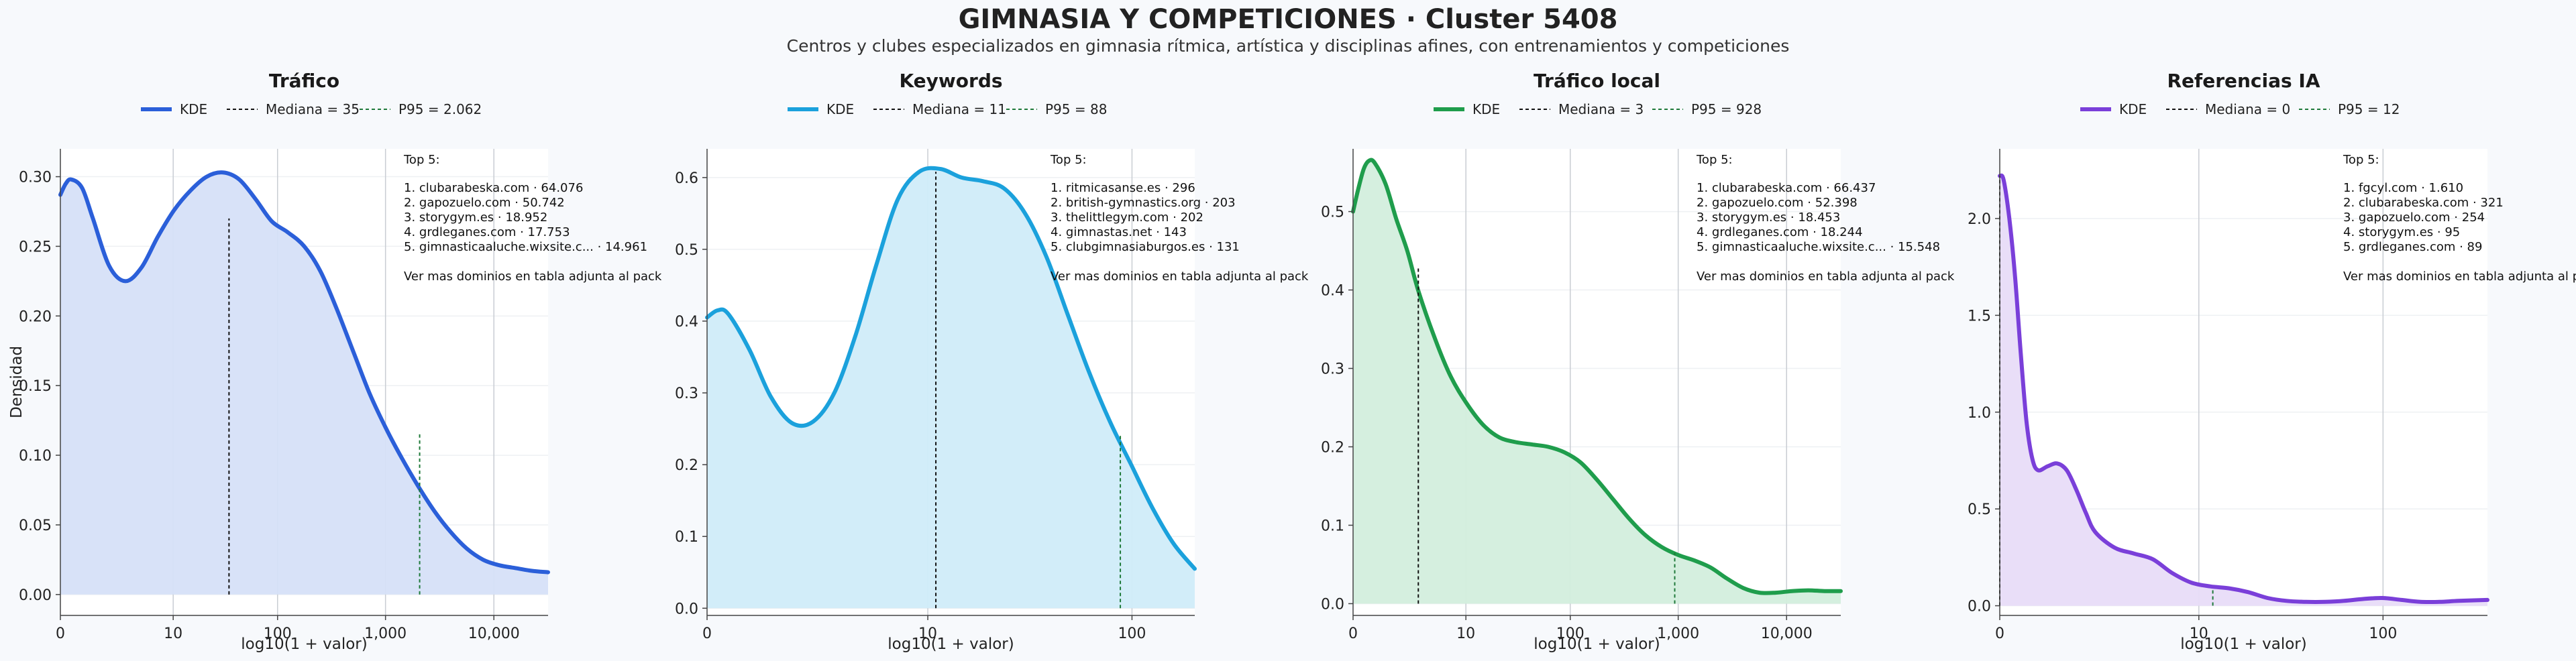 The height and width of the screenshot is (661, 2576). What do you see at coordinates (1979, 413) in the screenshot?
I see `y-tick-label: 1.0` at bounding box center [1979, 413].